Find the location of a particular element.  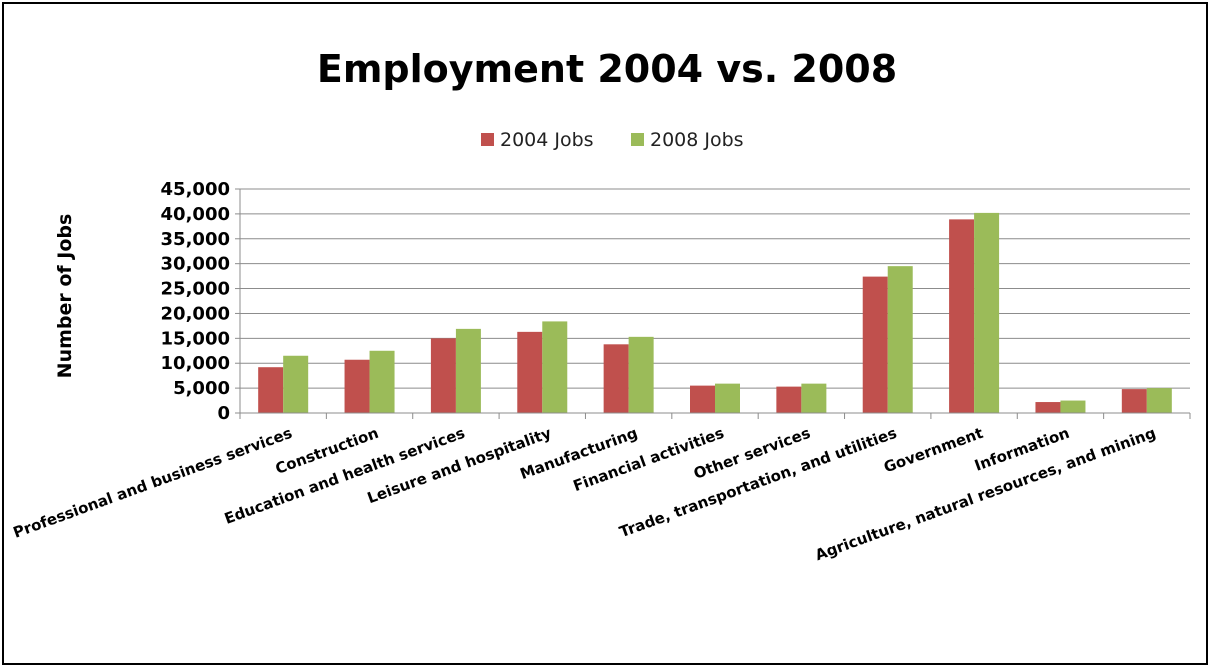

y-axis-label: Number of Jobs is located at coordinates (65, 296).